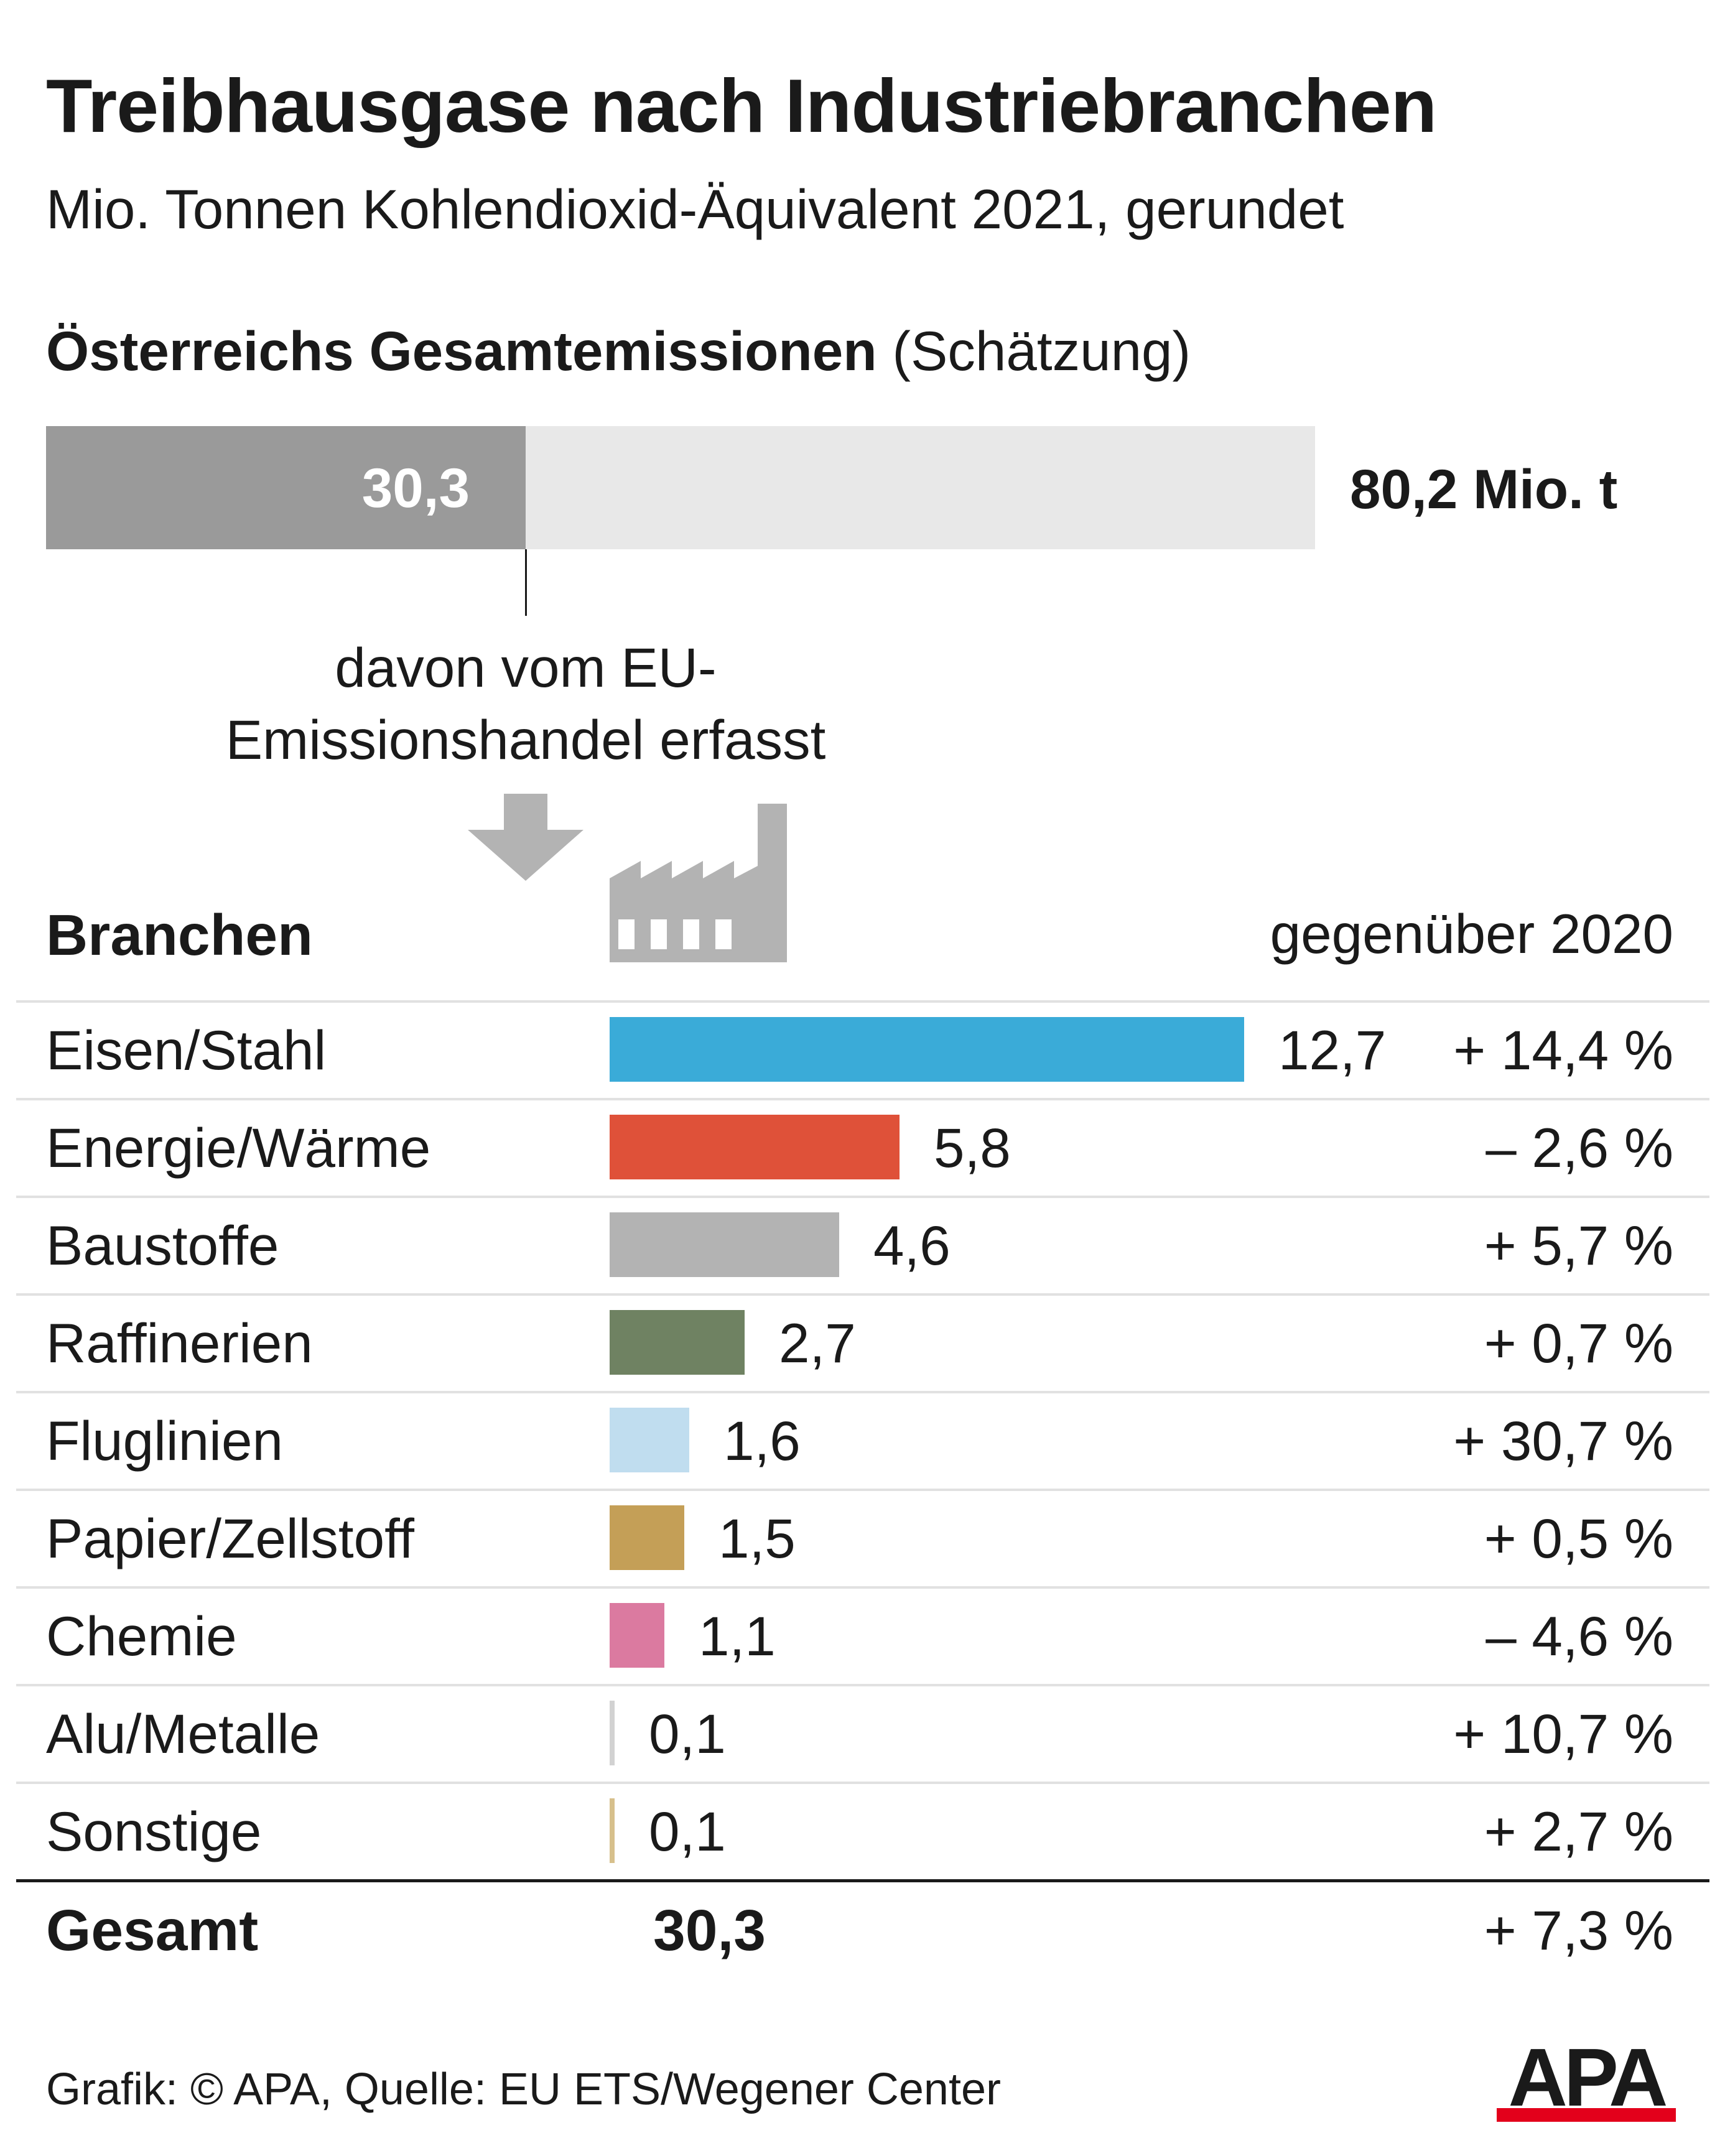 This screenshot has height=2156, width=1725. I want to click on bar-value-label: 2,7, so click(817, 1343).